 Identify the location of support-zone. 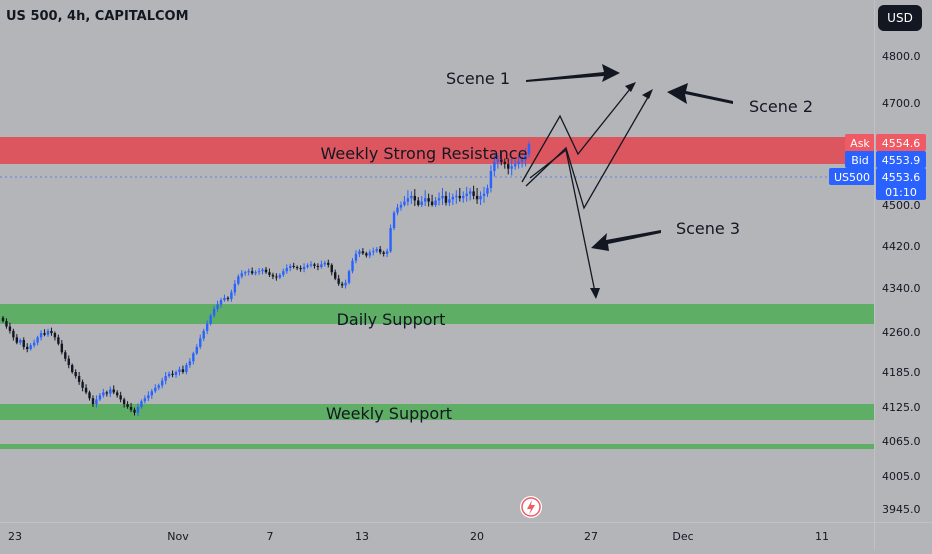
(437, 314).